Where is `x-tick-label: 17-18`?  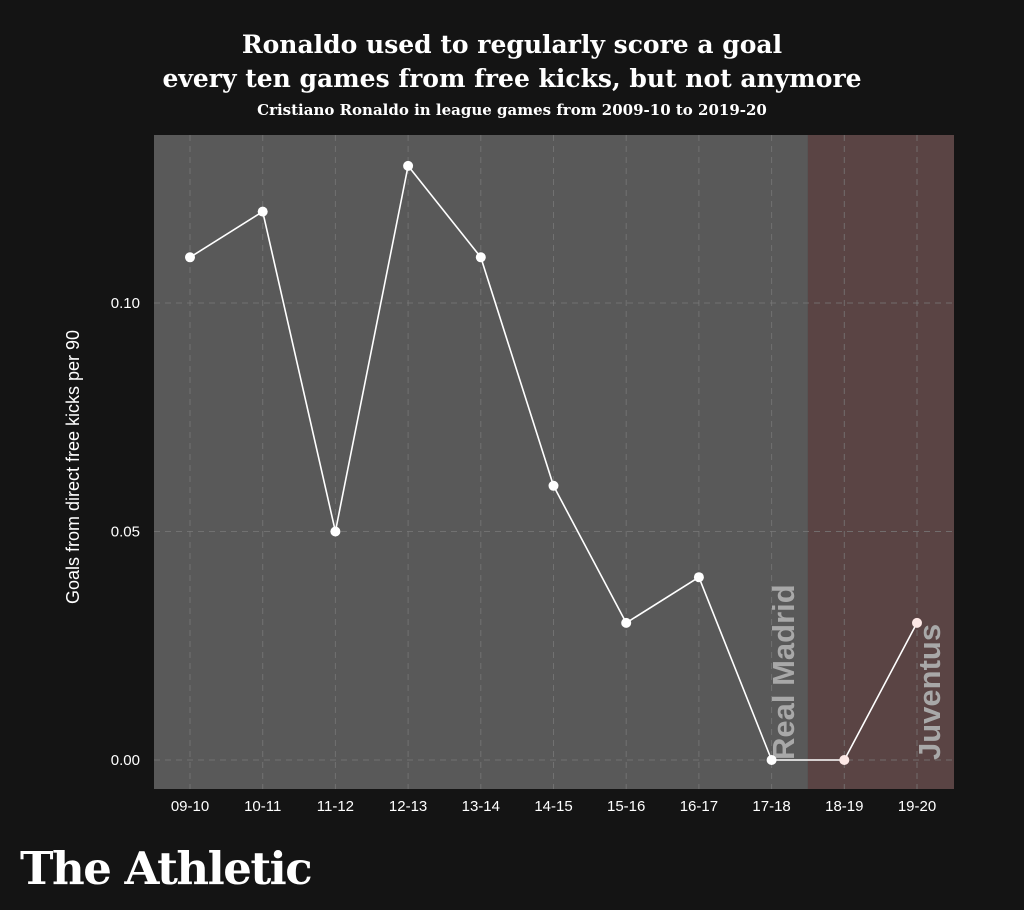
x-tick-label: 17-18 is located at coordinates (771, 806).